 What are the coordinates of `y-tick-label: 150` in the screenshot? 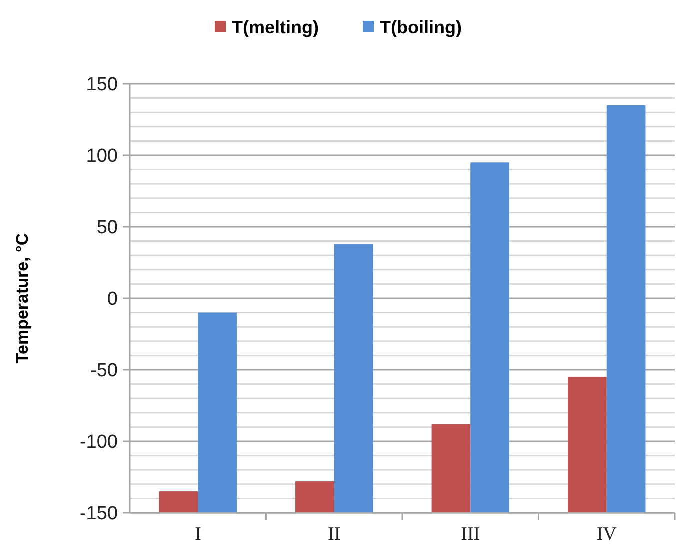 It's located at (102, 85).